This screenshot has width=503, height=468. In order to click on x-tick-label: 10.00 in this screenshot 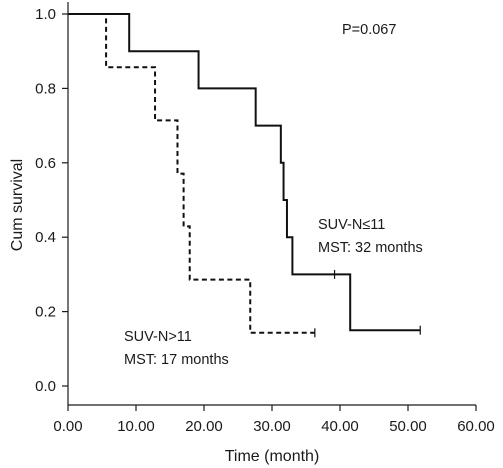, I will do `click(136, 426)`.